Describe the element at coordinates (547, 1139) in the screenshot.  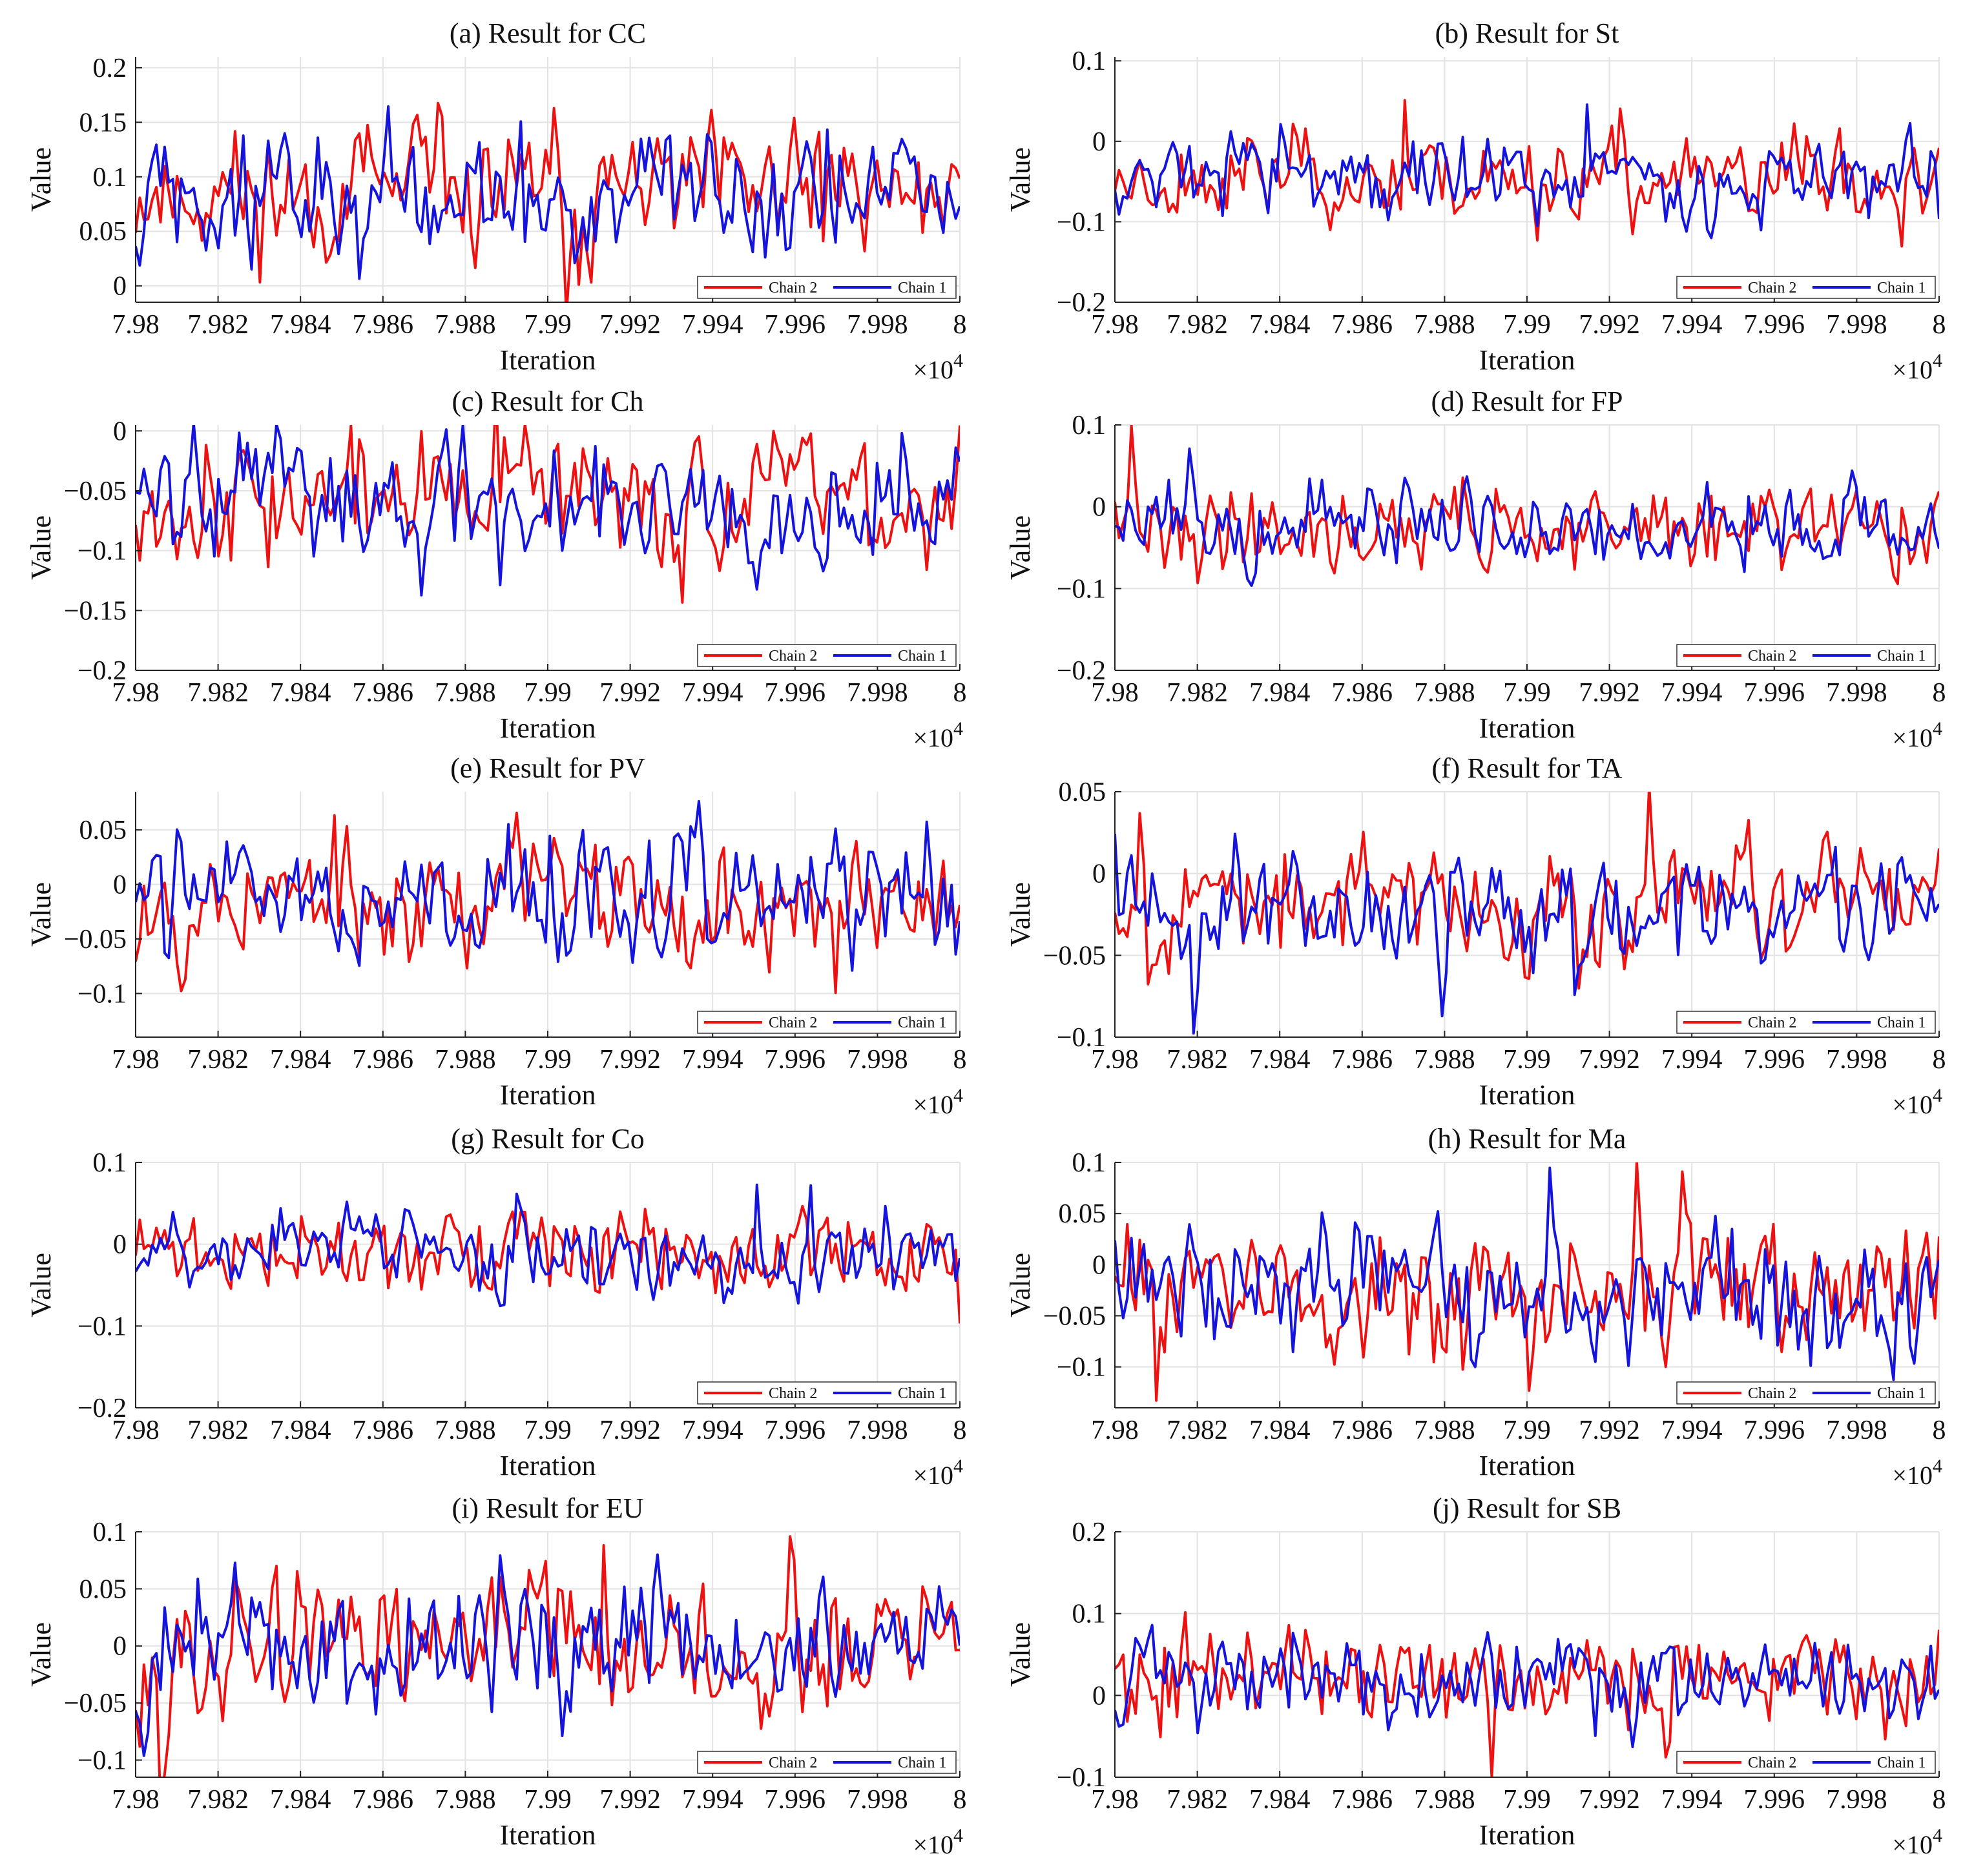
I see `panel-title: (g) Result for Co` at that location.